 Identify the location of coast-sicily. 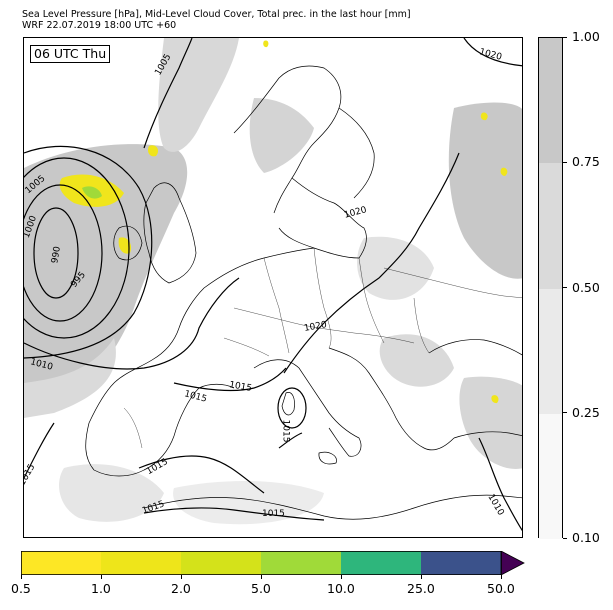
(327, 458).